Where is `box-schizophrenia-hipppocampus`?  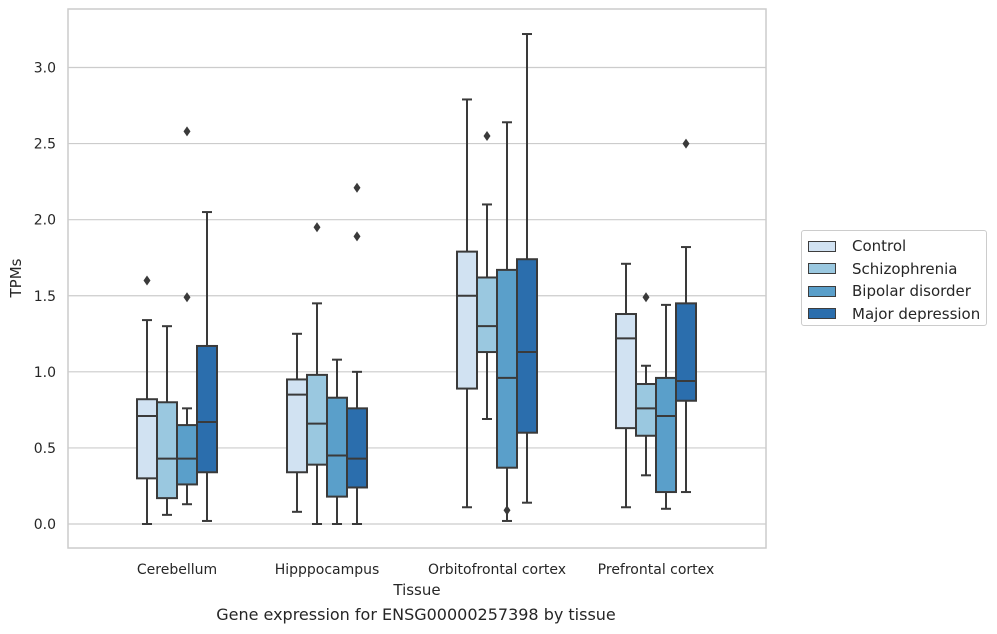
box-schizophrenia-hipppocampus is located at coordinates (317, 373).